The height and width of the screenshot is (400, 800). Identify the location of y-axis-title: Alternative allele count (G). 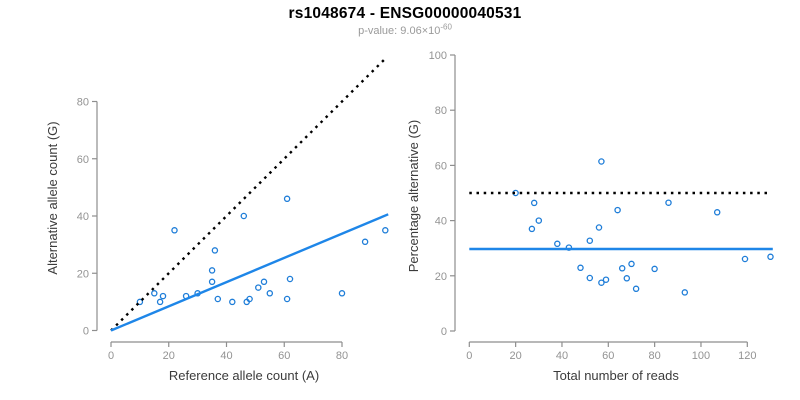
(52, 197).